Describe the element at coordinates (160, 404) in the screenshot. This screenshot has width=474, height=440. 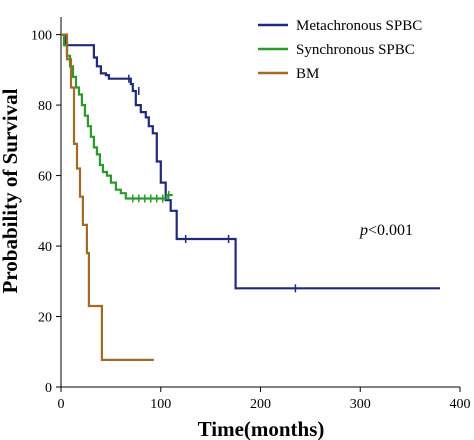
I see `x-tick-label: 100` at that location.